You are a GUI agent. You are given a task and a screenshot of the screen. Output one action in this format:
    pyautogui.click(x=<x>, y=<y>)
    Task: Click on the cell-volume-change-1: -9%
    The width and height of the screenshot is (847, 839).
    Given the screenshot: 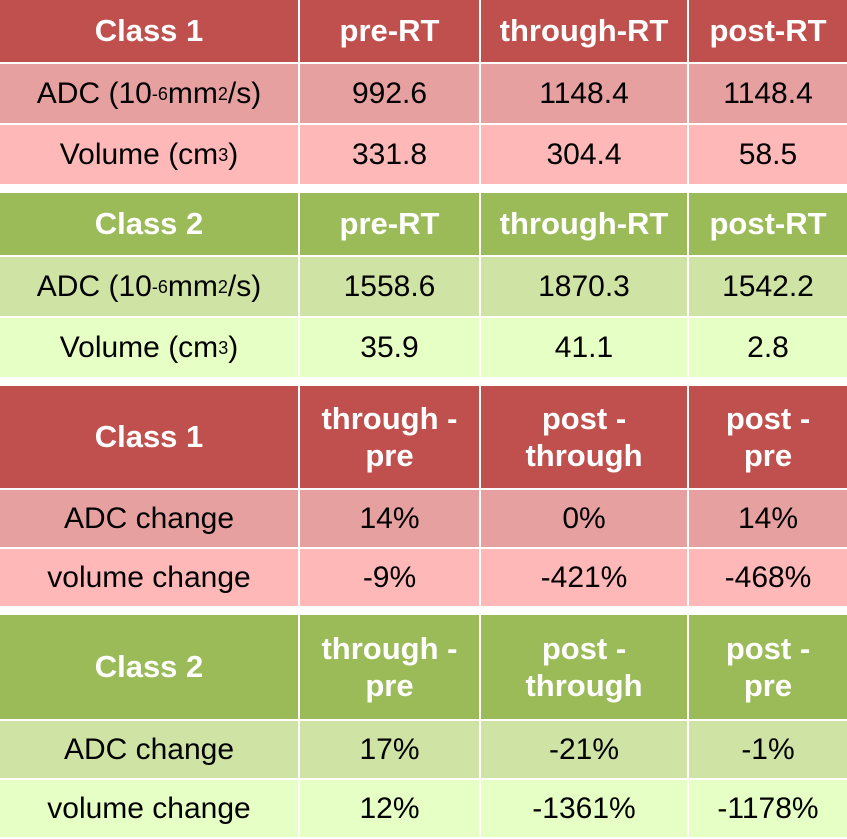 What is the action you would take?
    pyautogui.click(x=390, y=578)
    